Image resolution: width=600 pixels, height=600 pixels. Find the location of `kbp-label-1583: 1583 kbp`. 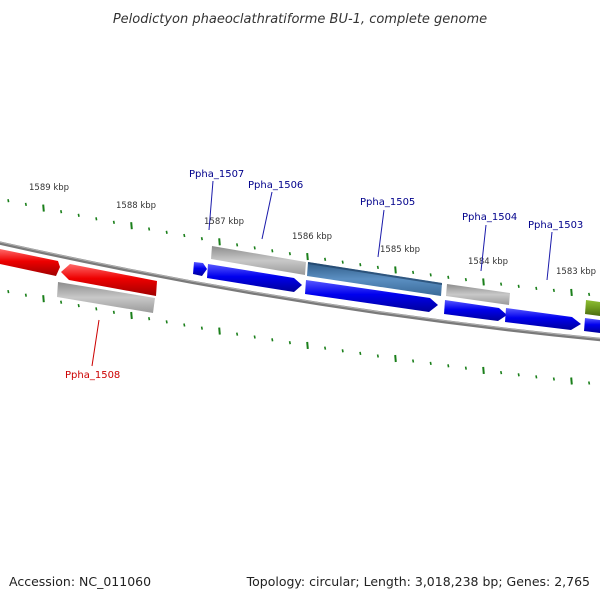

kbp-label-1583: 1583 kbp is located at coordinates (576, 272).